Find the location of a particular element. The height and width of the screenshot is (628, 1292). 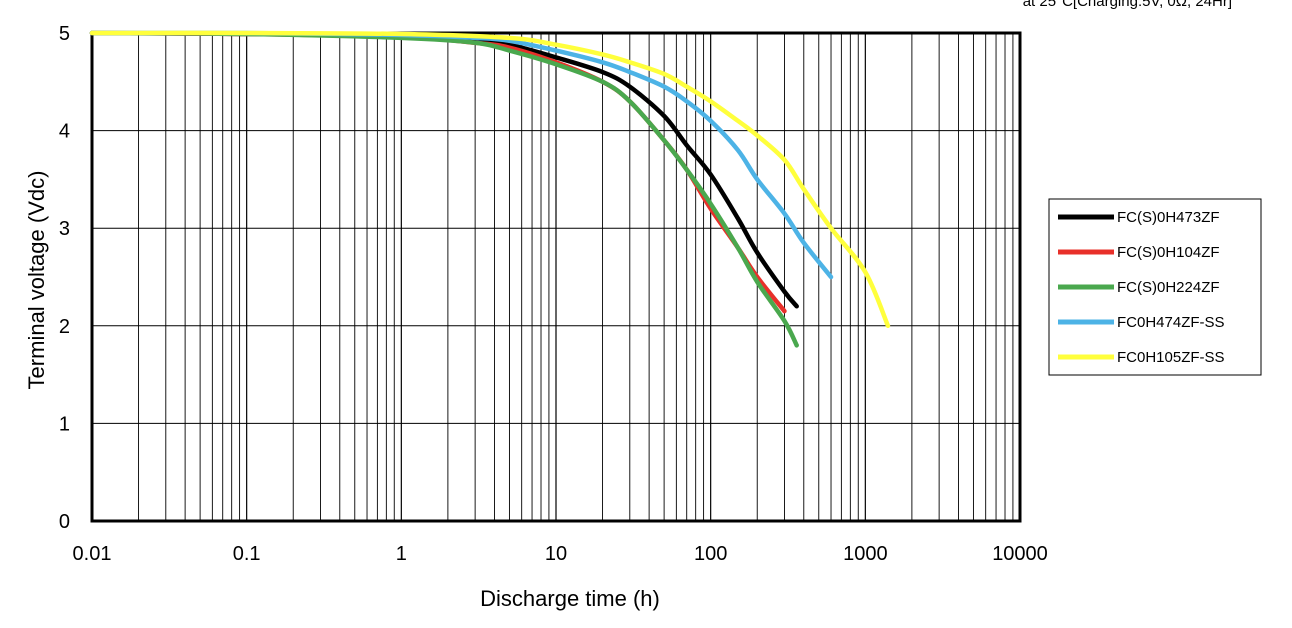

legend-label: FC0H105ZF-SS is located at coordinates (1171, 357).